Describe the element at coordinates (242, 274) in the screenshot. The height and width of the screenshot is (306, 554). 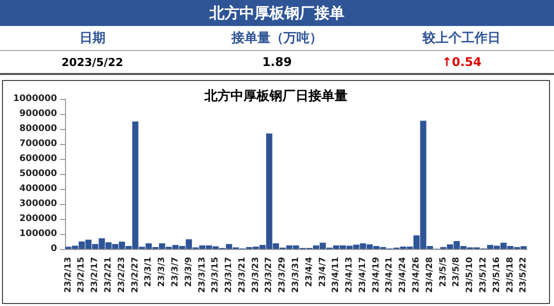
I see `x-tick-label: 23/3/21` at that location.